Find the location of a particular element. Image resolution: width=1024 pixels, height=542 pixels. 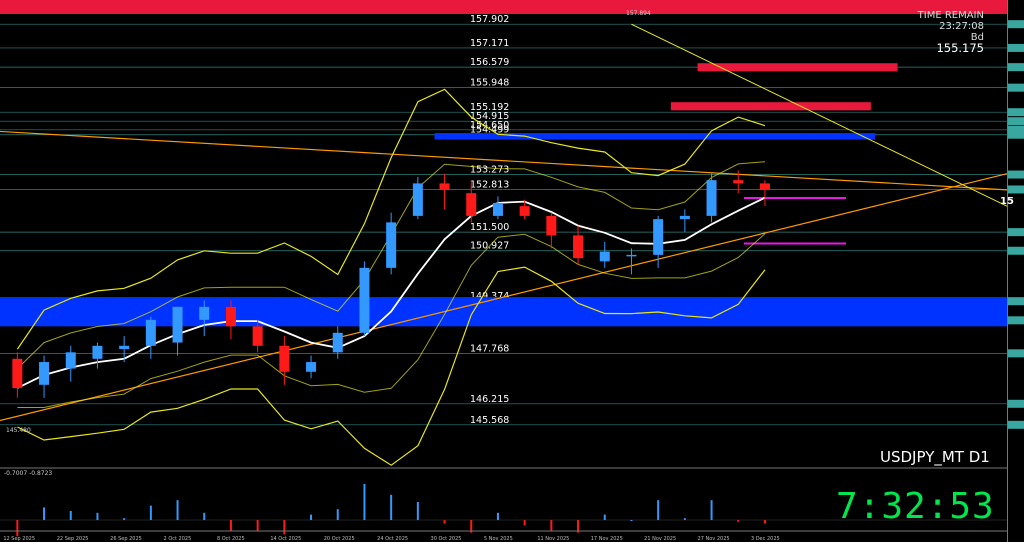

time-remain-panel: TIME REMAIN 23:27:08 Bd 155.175 is located at coordinates (951, 32).